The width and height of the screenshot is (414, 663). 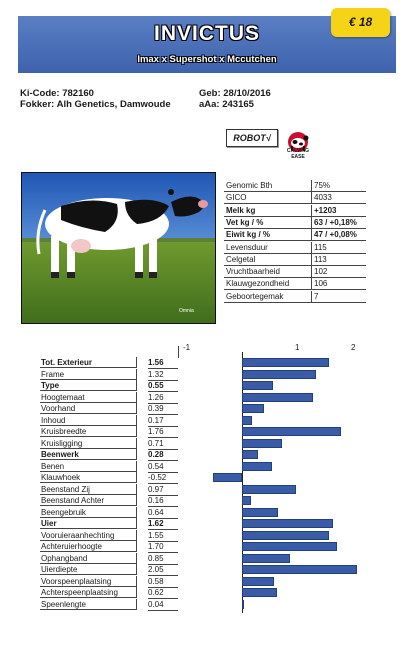 I want to click on trait-row: Achterspeenplaatsing 0.62, so click(x=110, y=593).